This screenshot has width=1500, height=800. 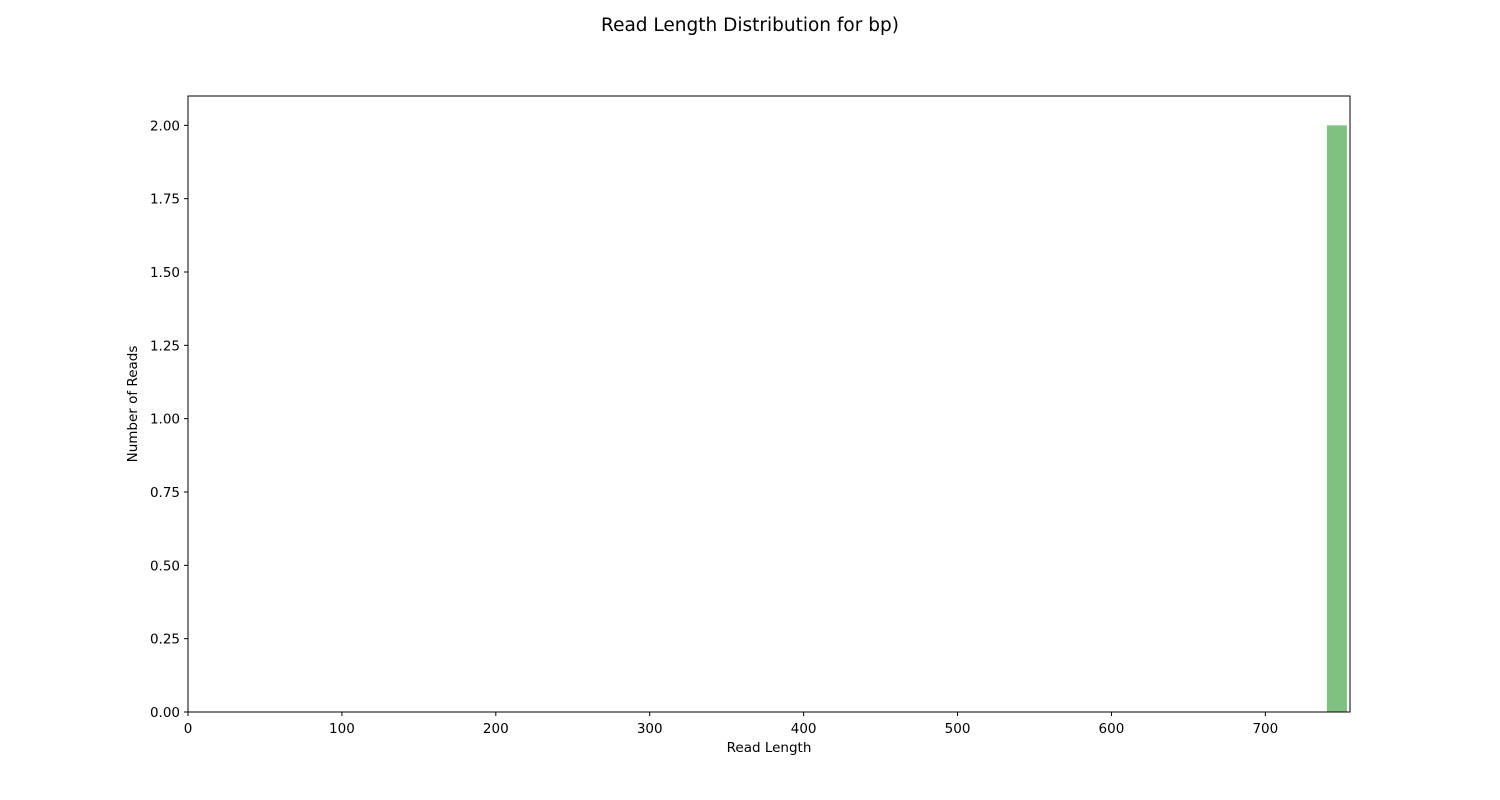 What do you see at coordinates (165, 640) in the screenshot?
I see `y-tick-label: 0.25` at bounding box center [165, 640].